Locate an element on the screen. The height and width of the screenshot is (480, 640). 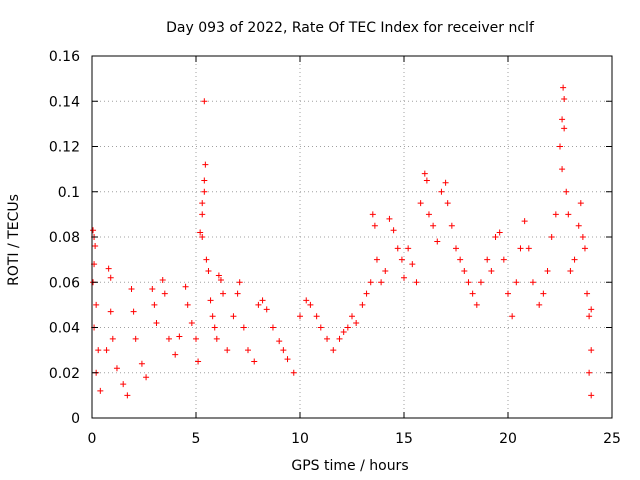
y-tick-label: 0.14 is located at coordinates (64, 102).